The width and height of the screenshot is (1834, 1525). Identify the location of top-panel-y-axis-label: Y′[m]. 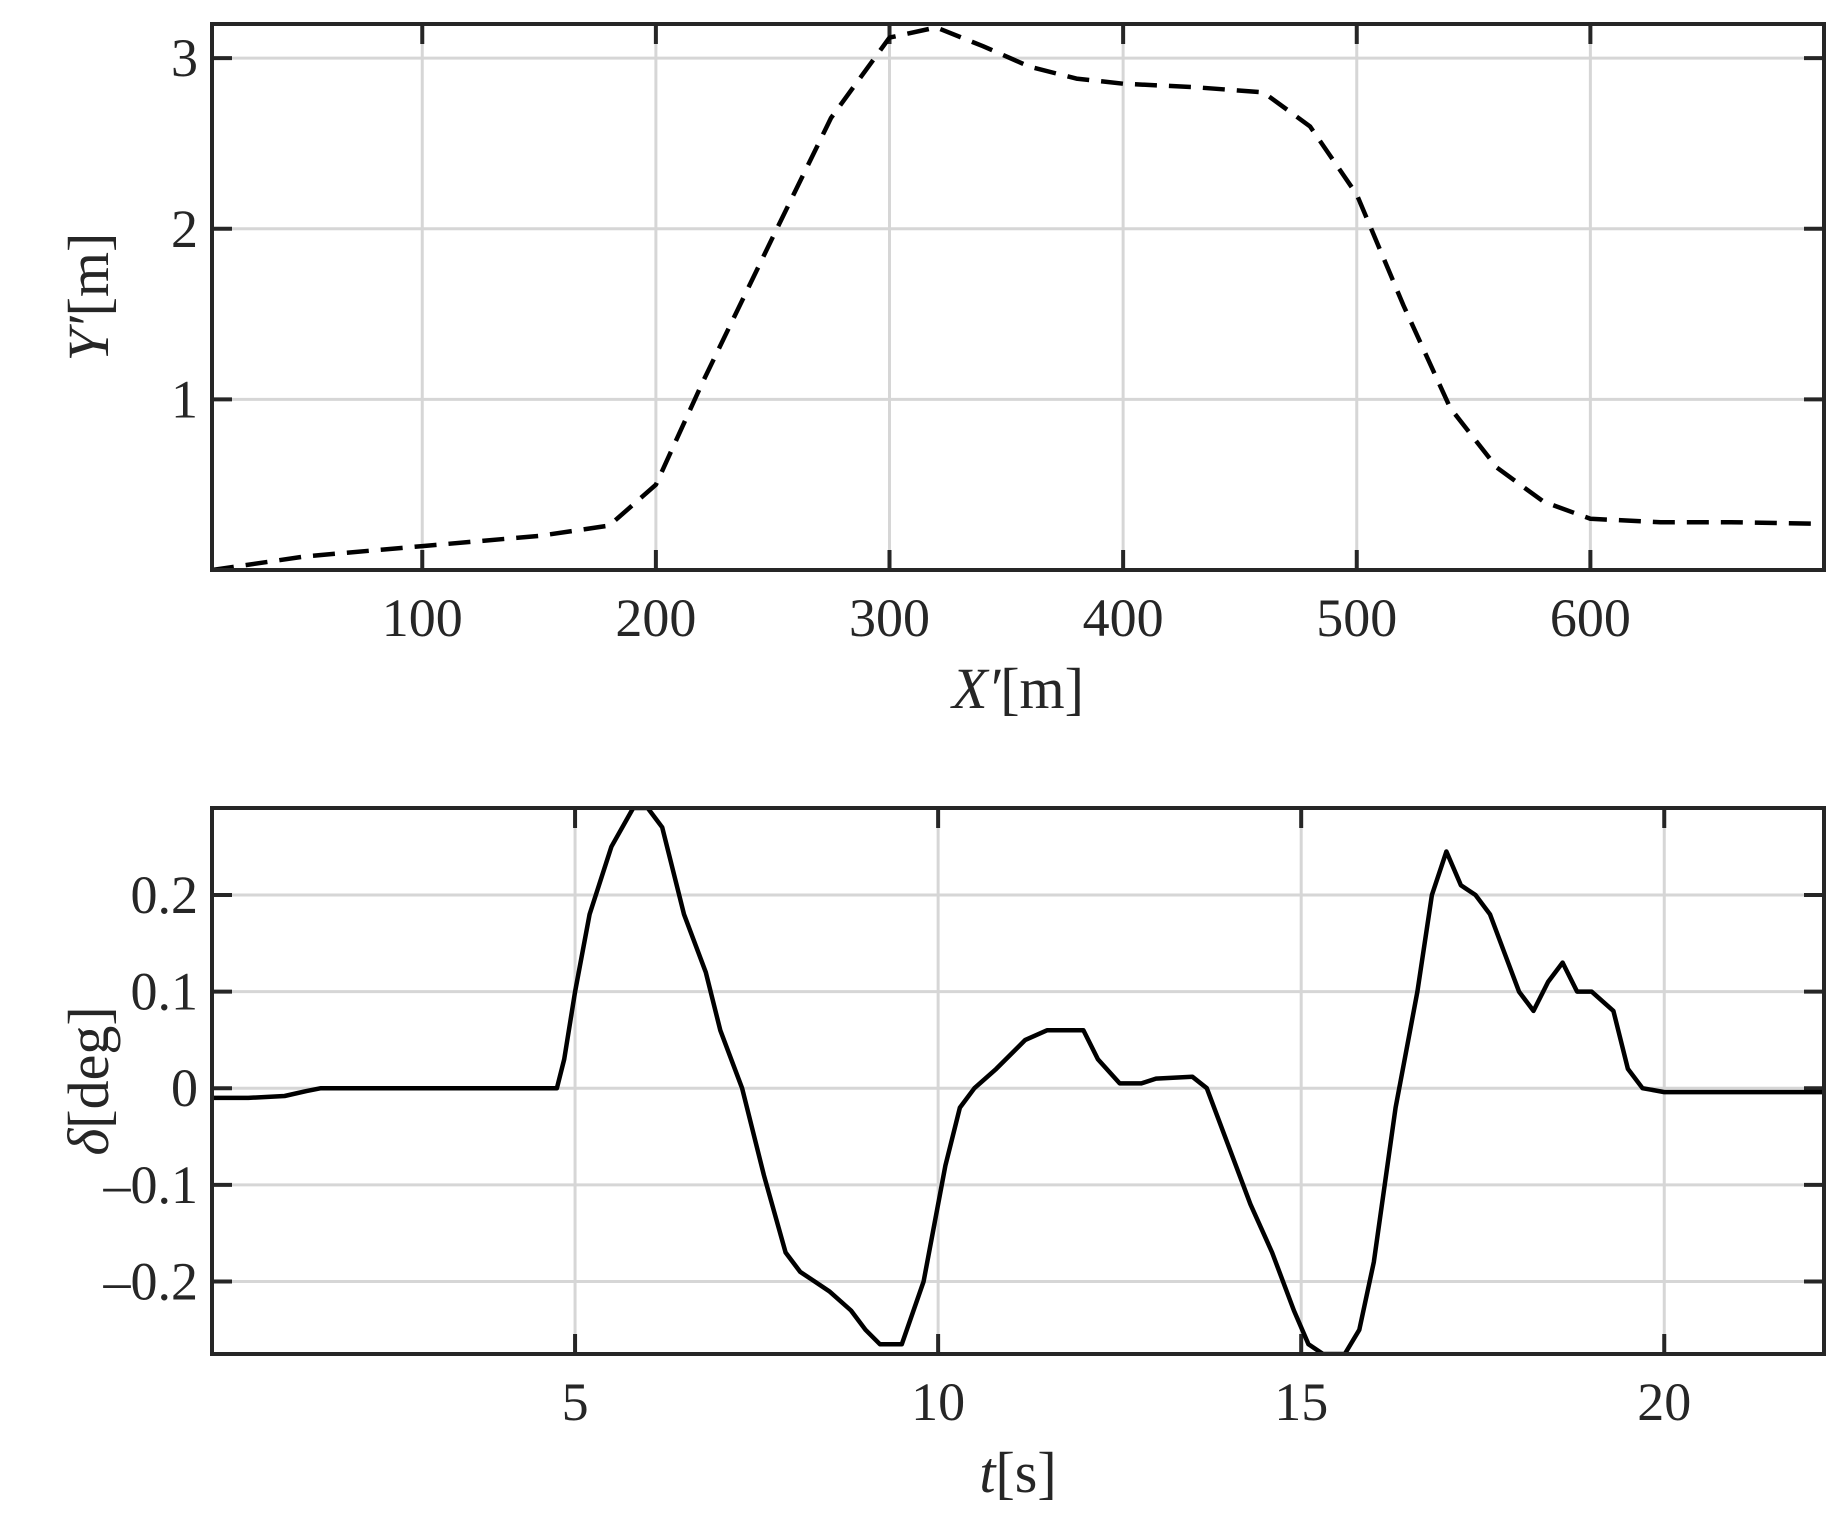
(88, 297).